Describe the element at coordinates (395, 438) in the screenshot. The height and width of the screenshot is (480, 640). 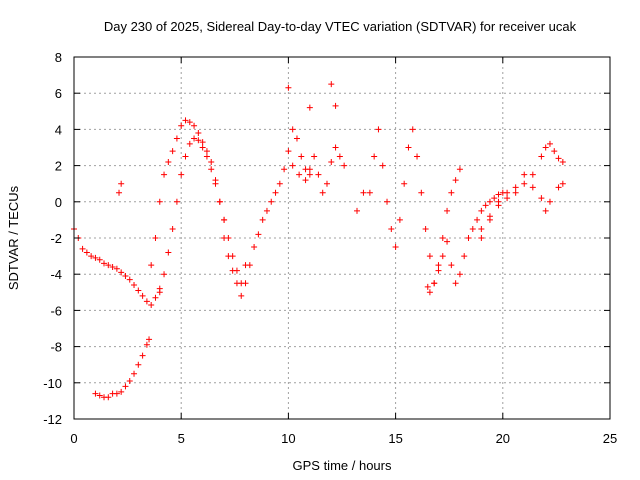
I see `x-tick-label: 15` at that location.